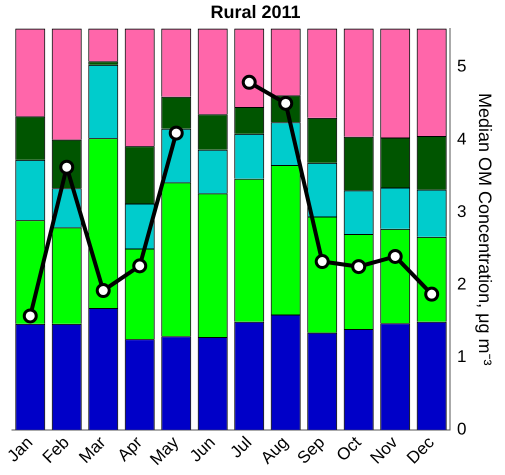  Describe the element at coordinates (130, 448) in the screenshot. I see `x-tick-label: Apr` at that location.